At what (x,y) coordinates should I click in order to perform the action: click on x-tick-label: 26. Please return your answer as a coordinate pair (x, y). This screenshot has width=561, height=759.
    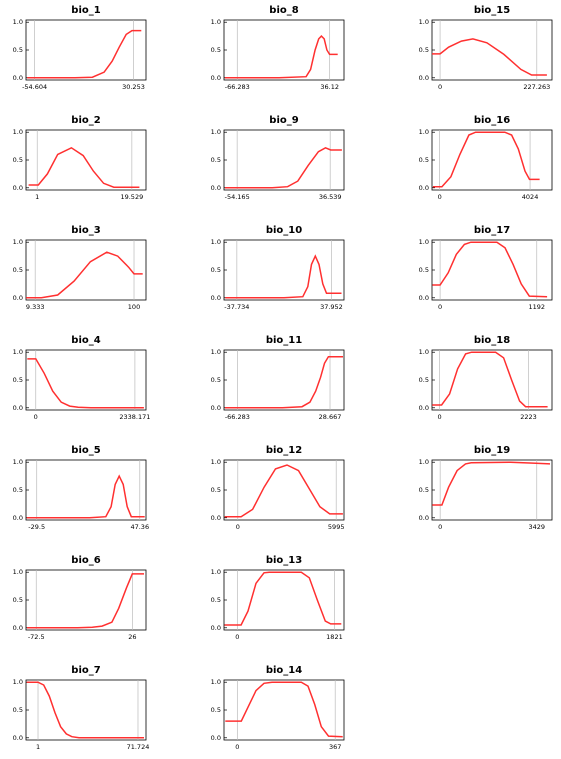
    Looking at the image, I should click on (132, 637).